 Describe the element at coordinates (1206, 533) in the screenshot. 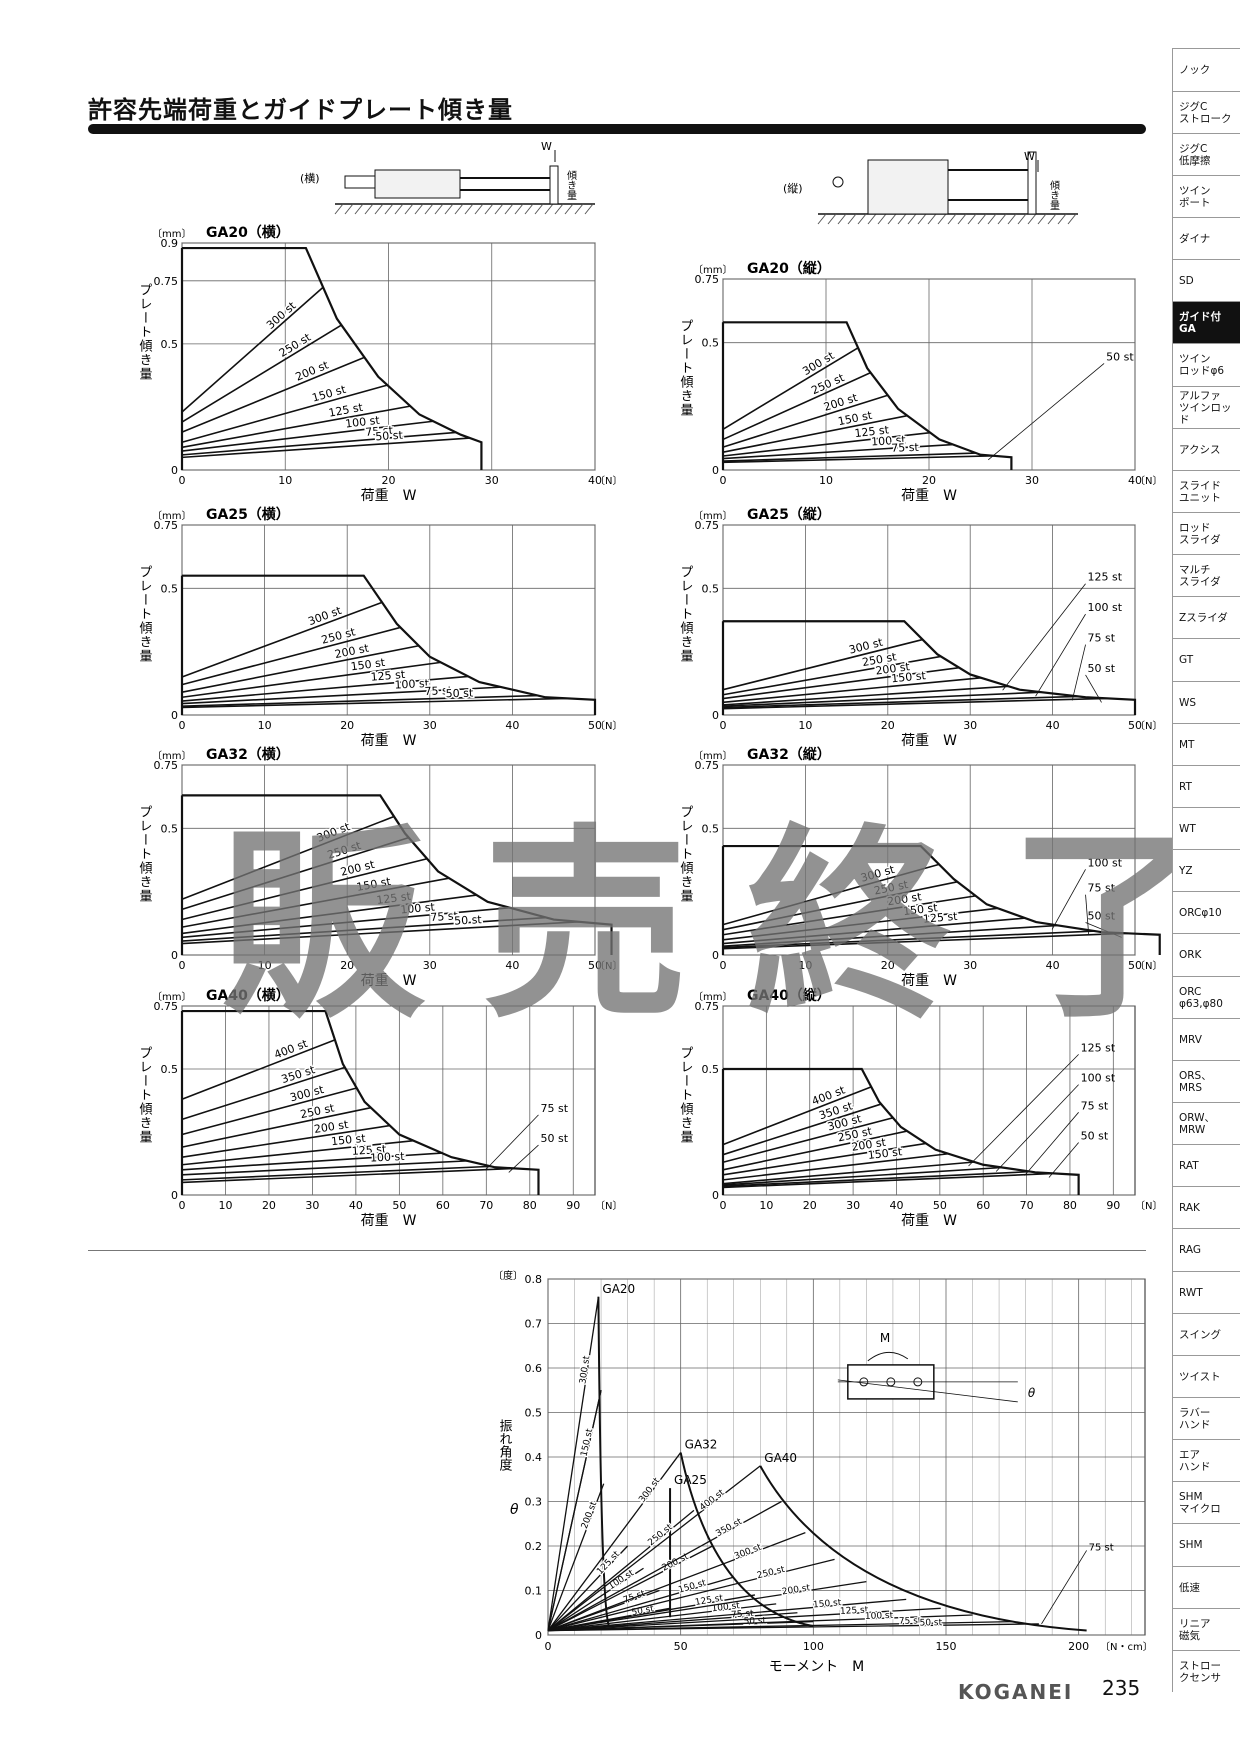

I see `sidebar-tab: ロッド スライダ` at that location.